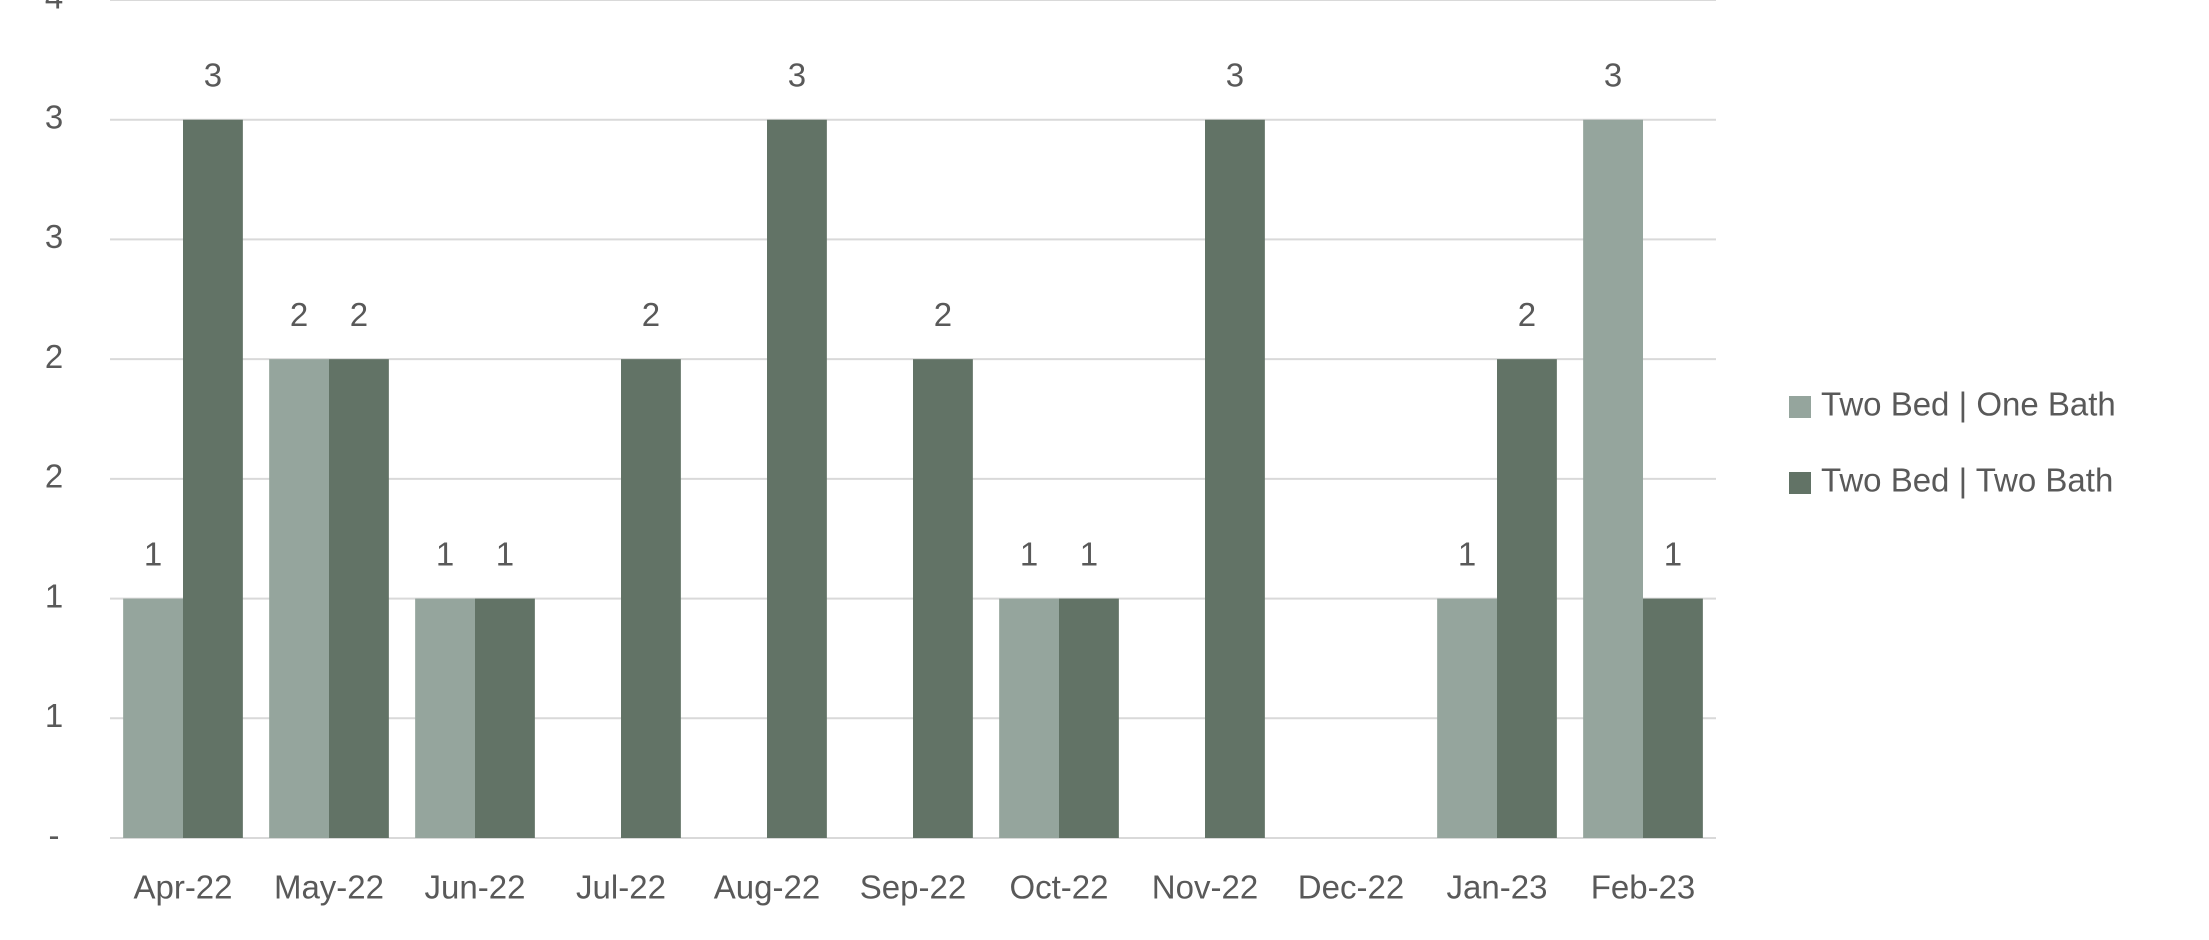  I want to click on x-tick-label: Dec-22, so click(1351, 887).